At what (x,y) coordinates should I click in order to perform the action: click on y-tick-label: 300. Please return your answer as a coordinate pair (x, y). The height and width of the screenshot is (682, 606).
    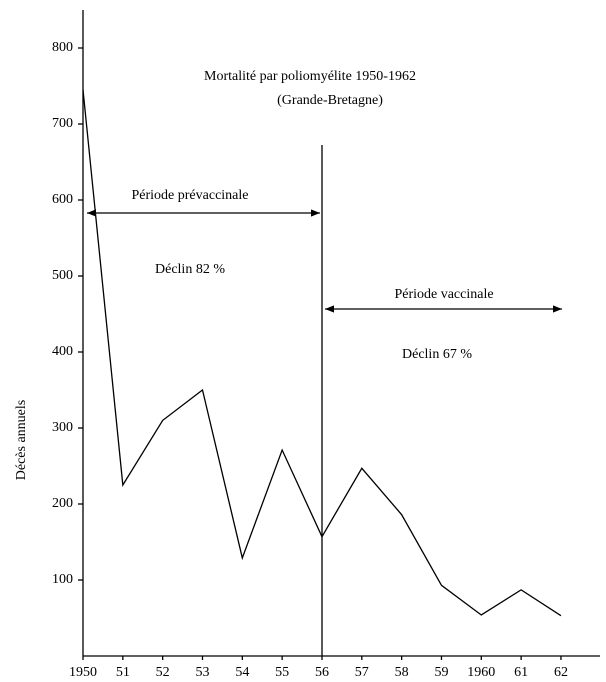
    Looking at the image, I should click on (62, 427).